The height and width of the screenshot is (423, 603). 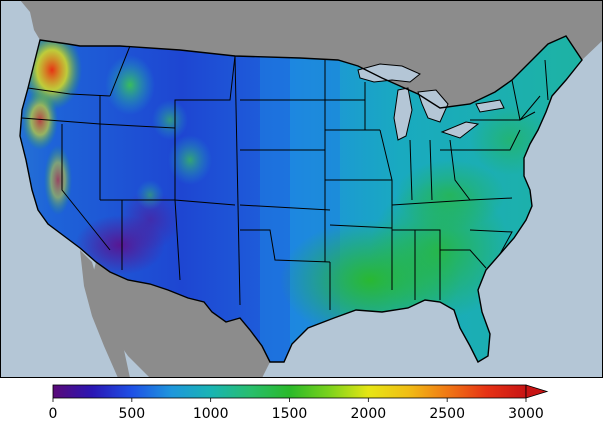 What do you see at coordinates (526, 414) in the screenshot?
I see `colorbar-tick-label: 3000` at bounding box center [526, 414].